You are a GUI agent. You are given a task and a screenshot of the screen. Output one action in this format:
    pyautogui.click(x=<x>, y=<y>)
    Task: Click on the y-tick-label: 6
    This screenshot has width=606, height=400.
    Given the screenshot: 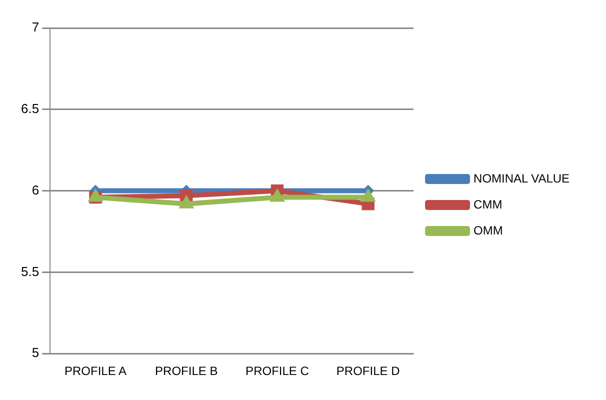 What is the action you would take?
    pyautogui.click(x=36, y=190)
    